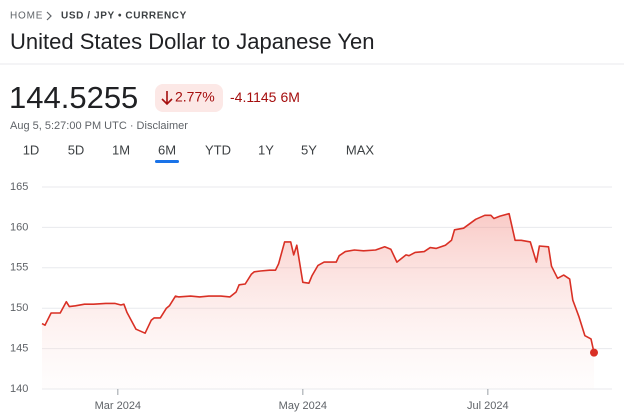 This screenshot has height=420, width=624. I want to click on y-tick-label: 165, so click(19, 187).